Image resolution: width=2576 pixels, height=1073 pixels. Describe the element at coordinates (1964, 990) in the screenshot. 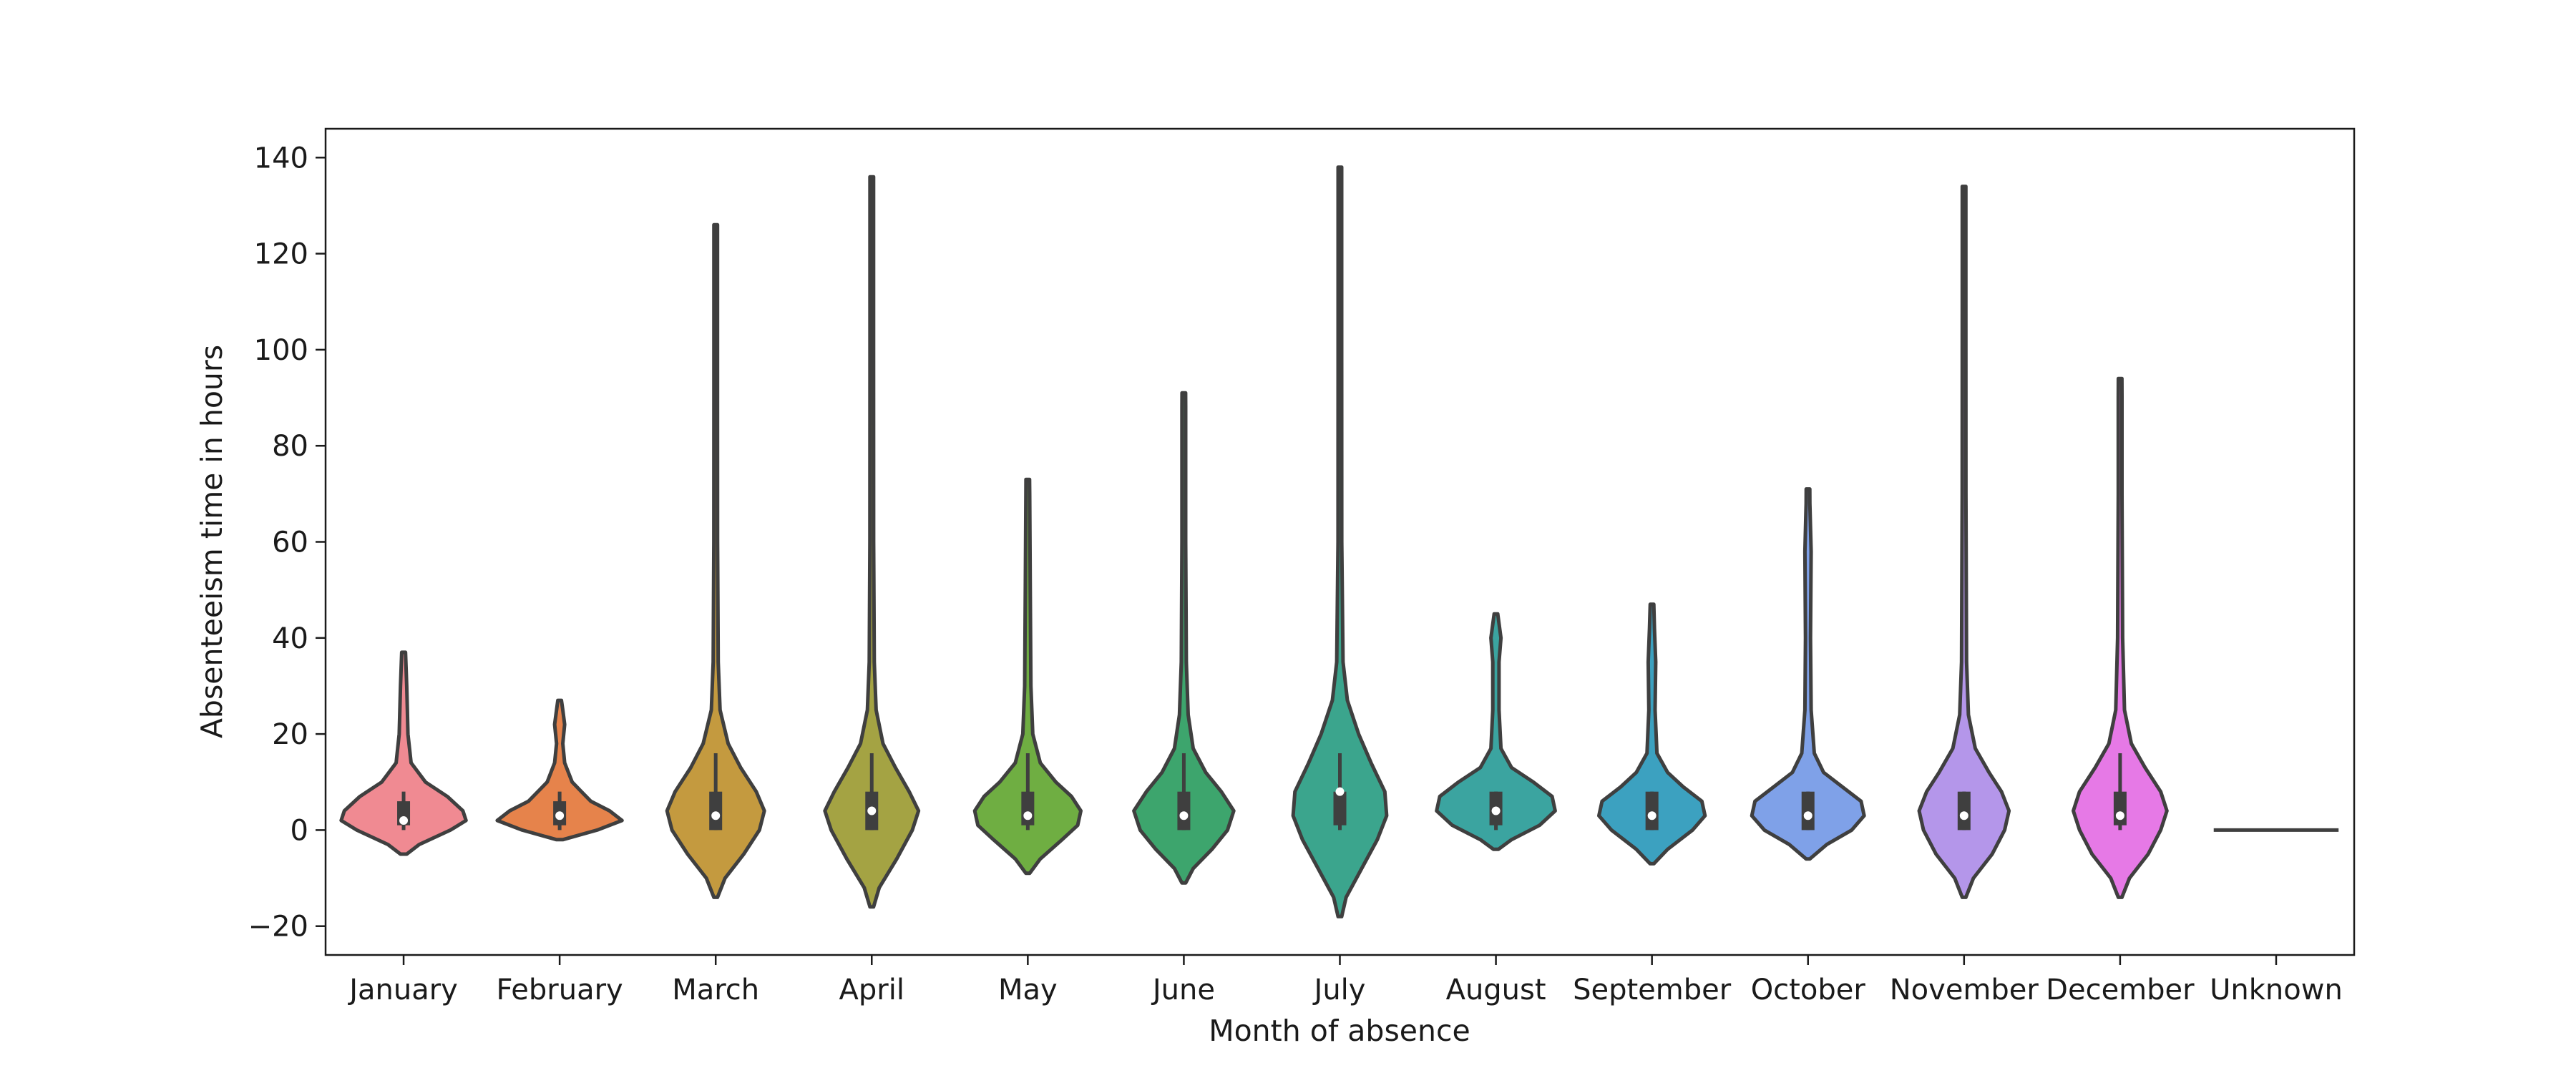

I see `x-tick-label: November` at that location.